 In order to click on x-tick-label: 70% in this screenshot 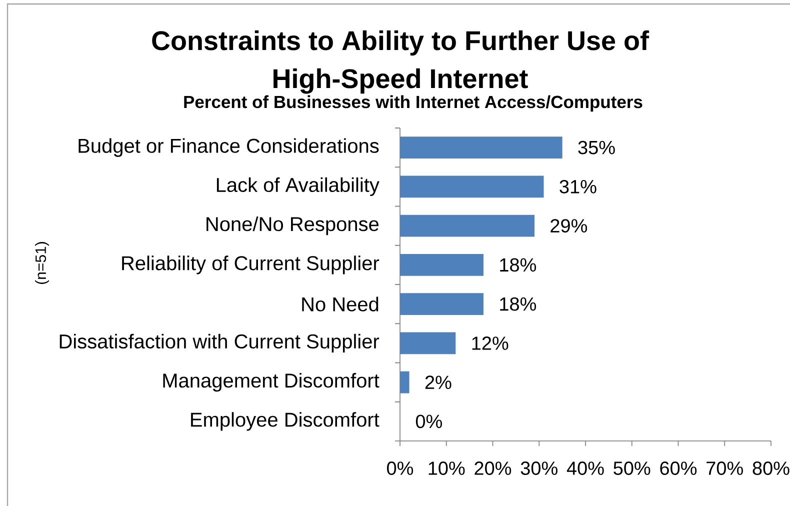, I will do `click(724, 468)`.